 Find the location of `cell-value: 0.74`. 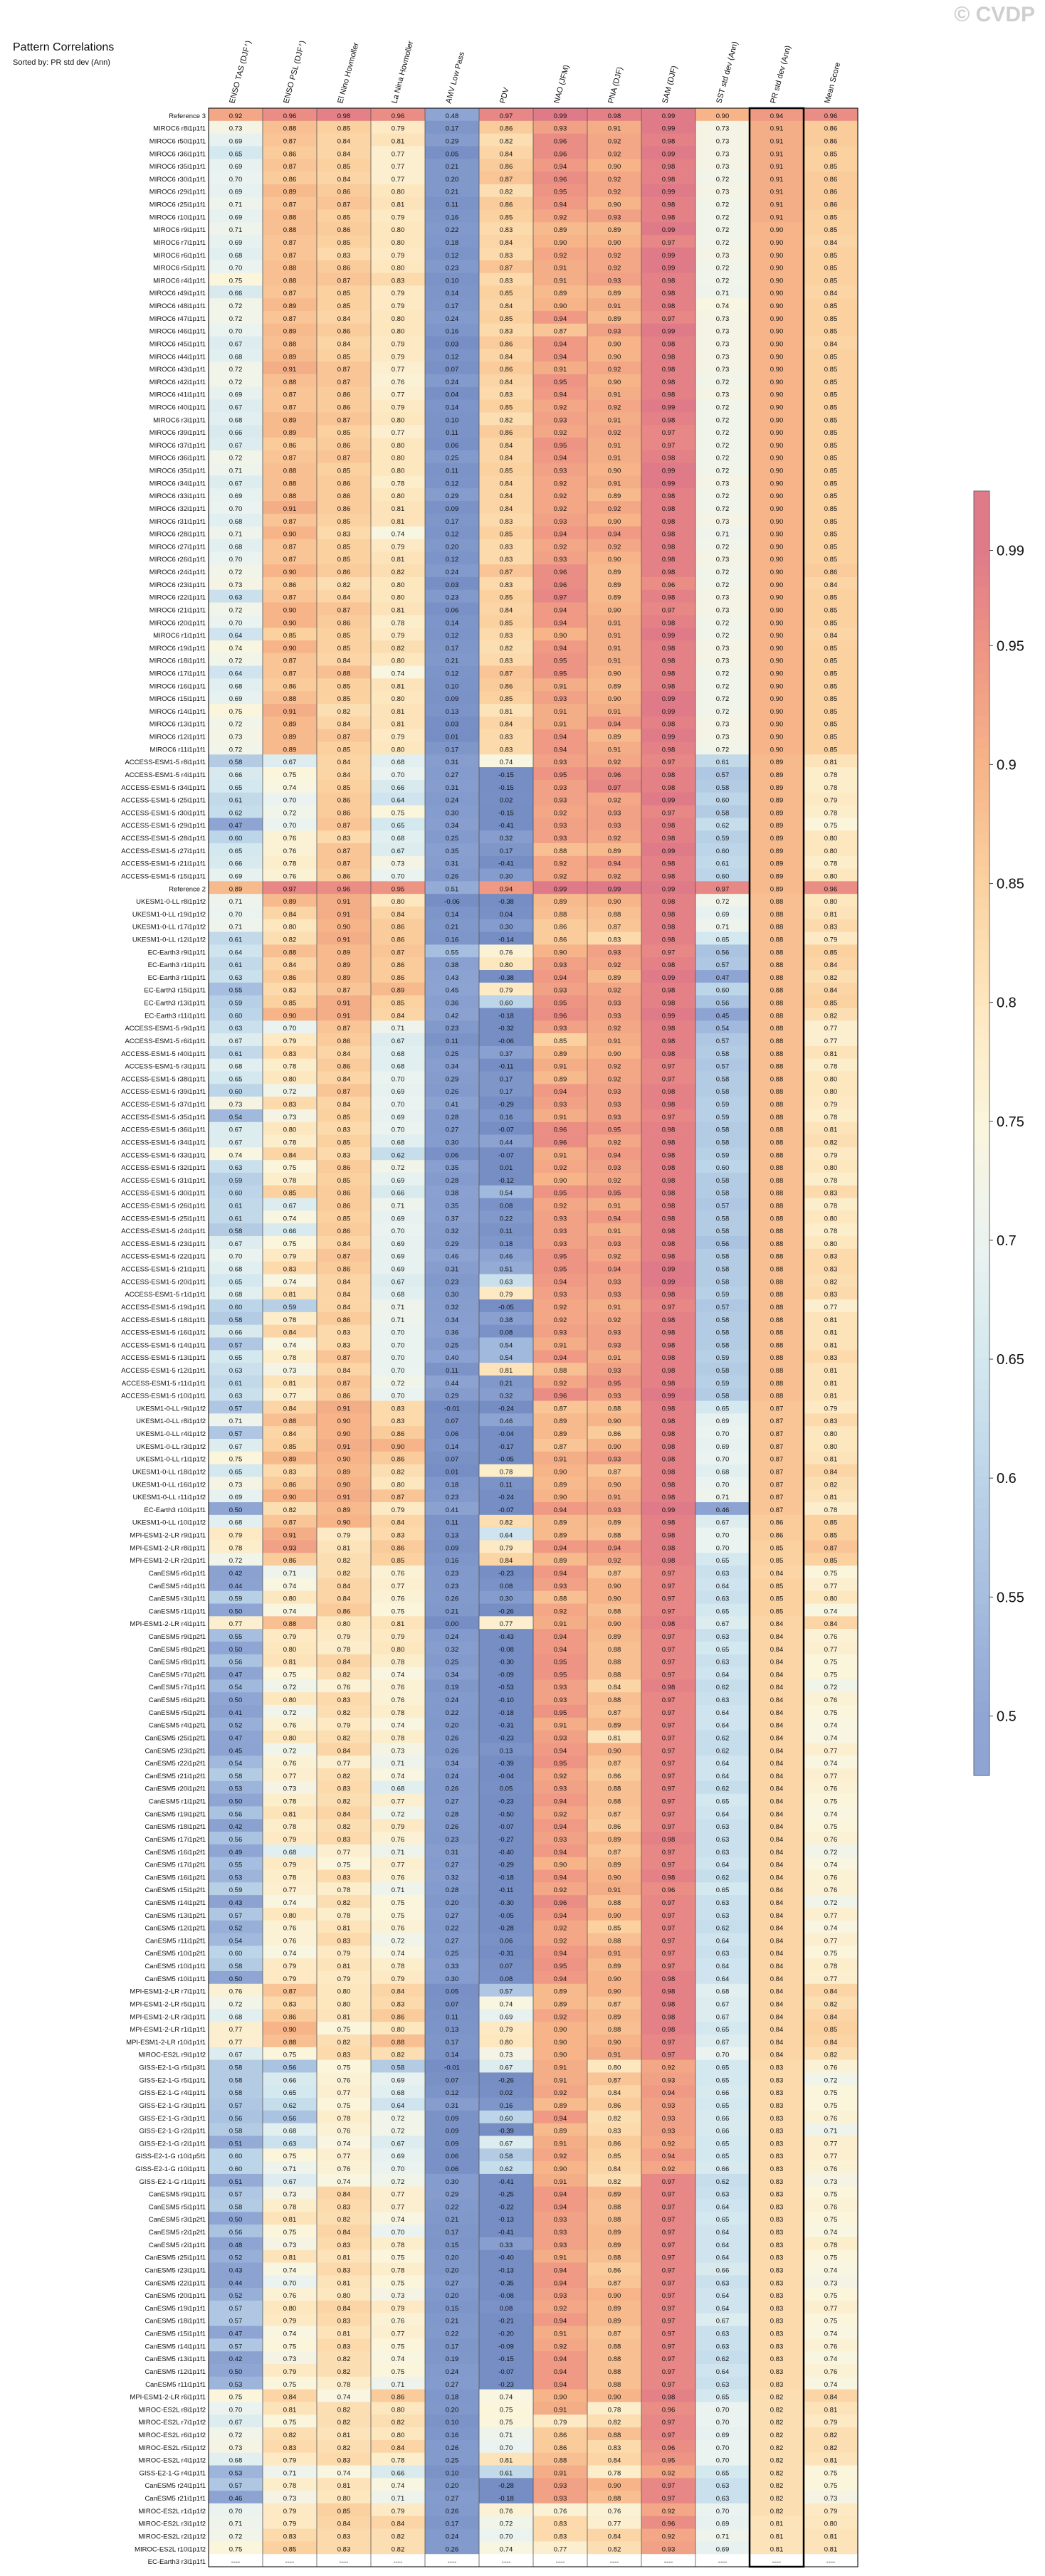

cell-value: 0.74 is located at coordinates (399, 673).